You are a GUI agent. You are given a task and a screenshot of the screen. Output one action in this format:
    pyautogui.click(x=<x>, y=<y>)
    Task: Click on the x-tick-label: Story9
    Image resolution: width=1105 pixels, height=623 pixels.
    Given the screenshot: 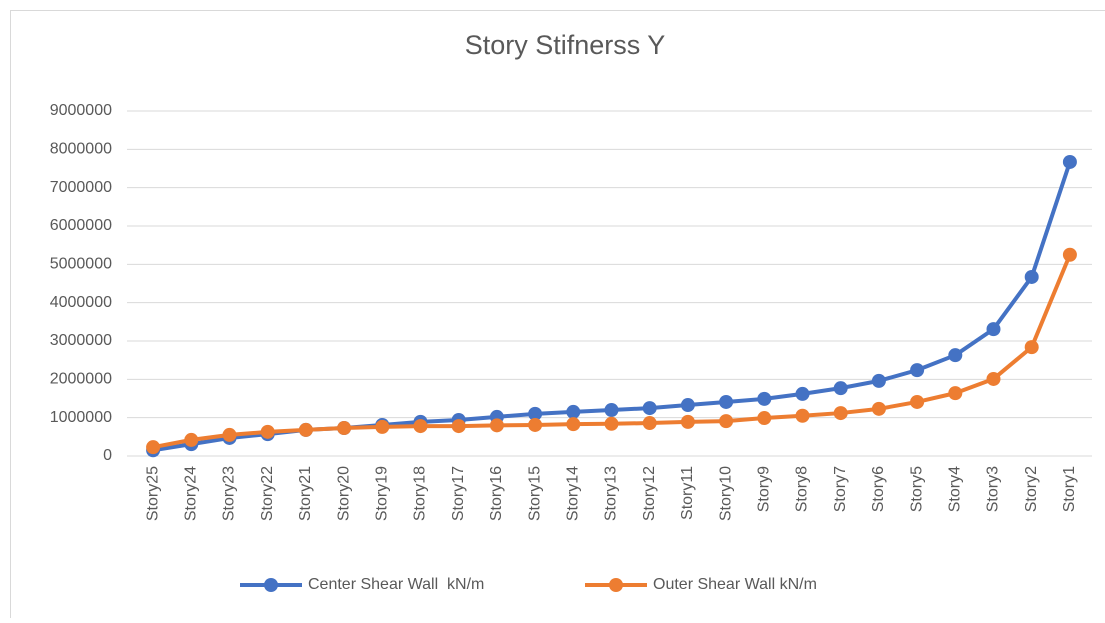 What is the action you would take?
    pyautogui.click(x=764, y=489)
    